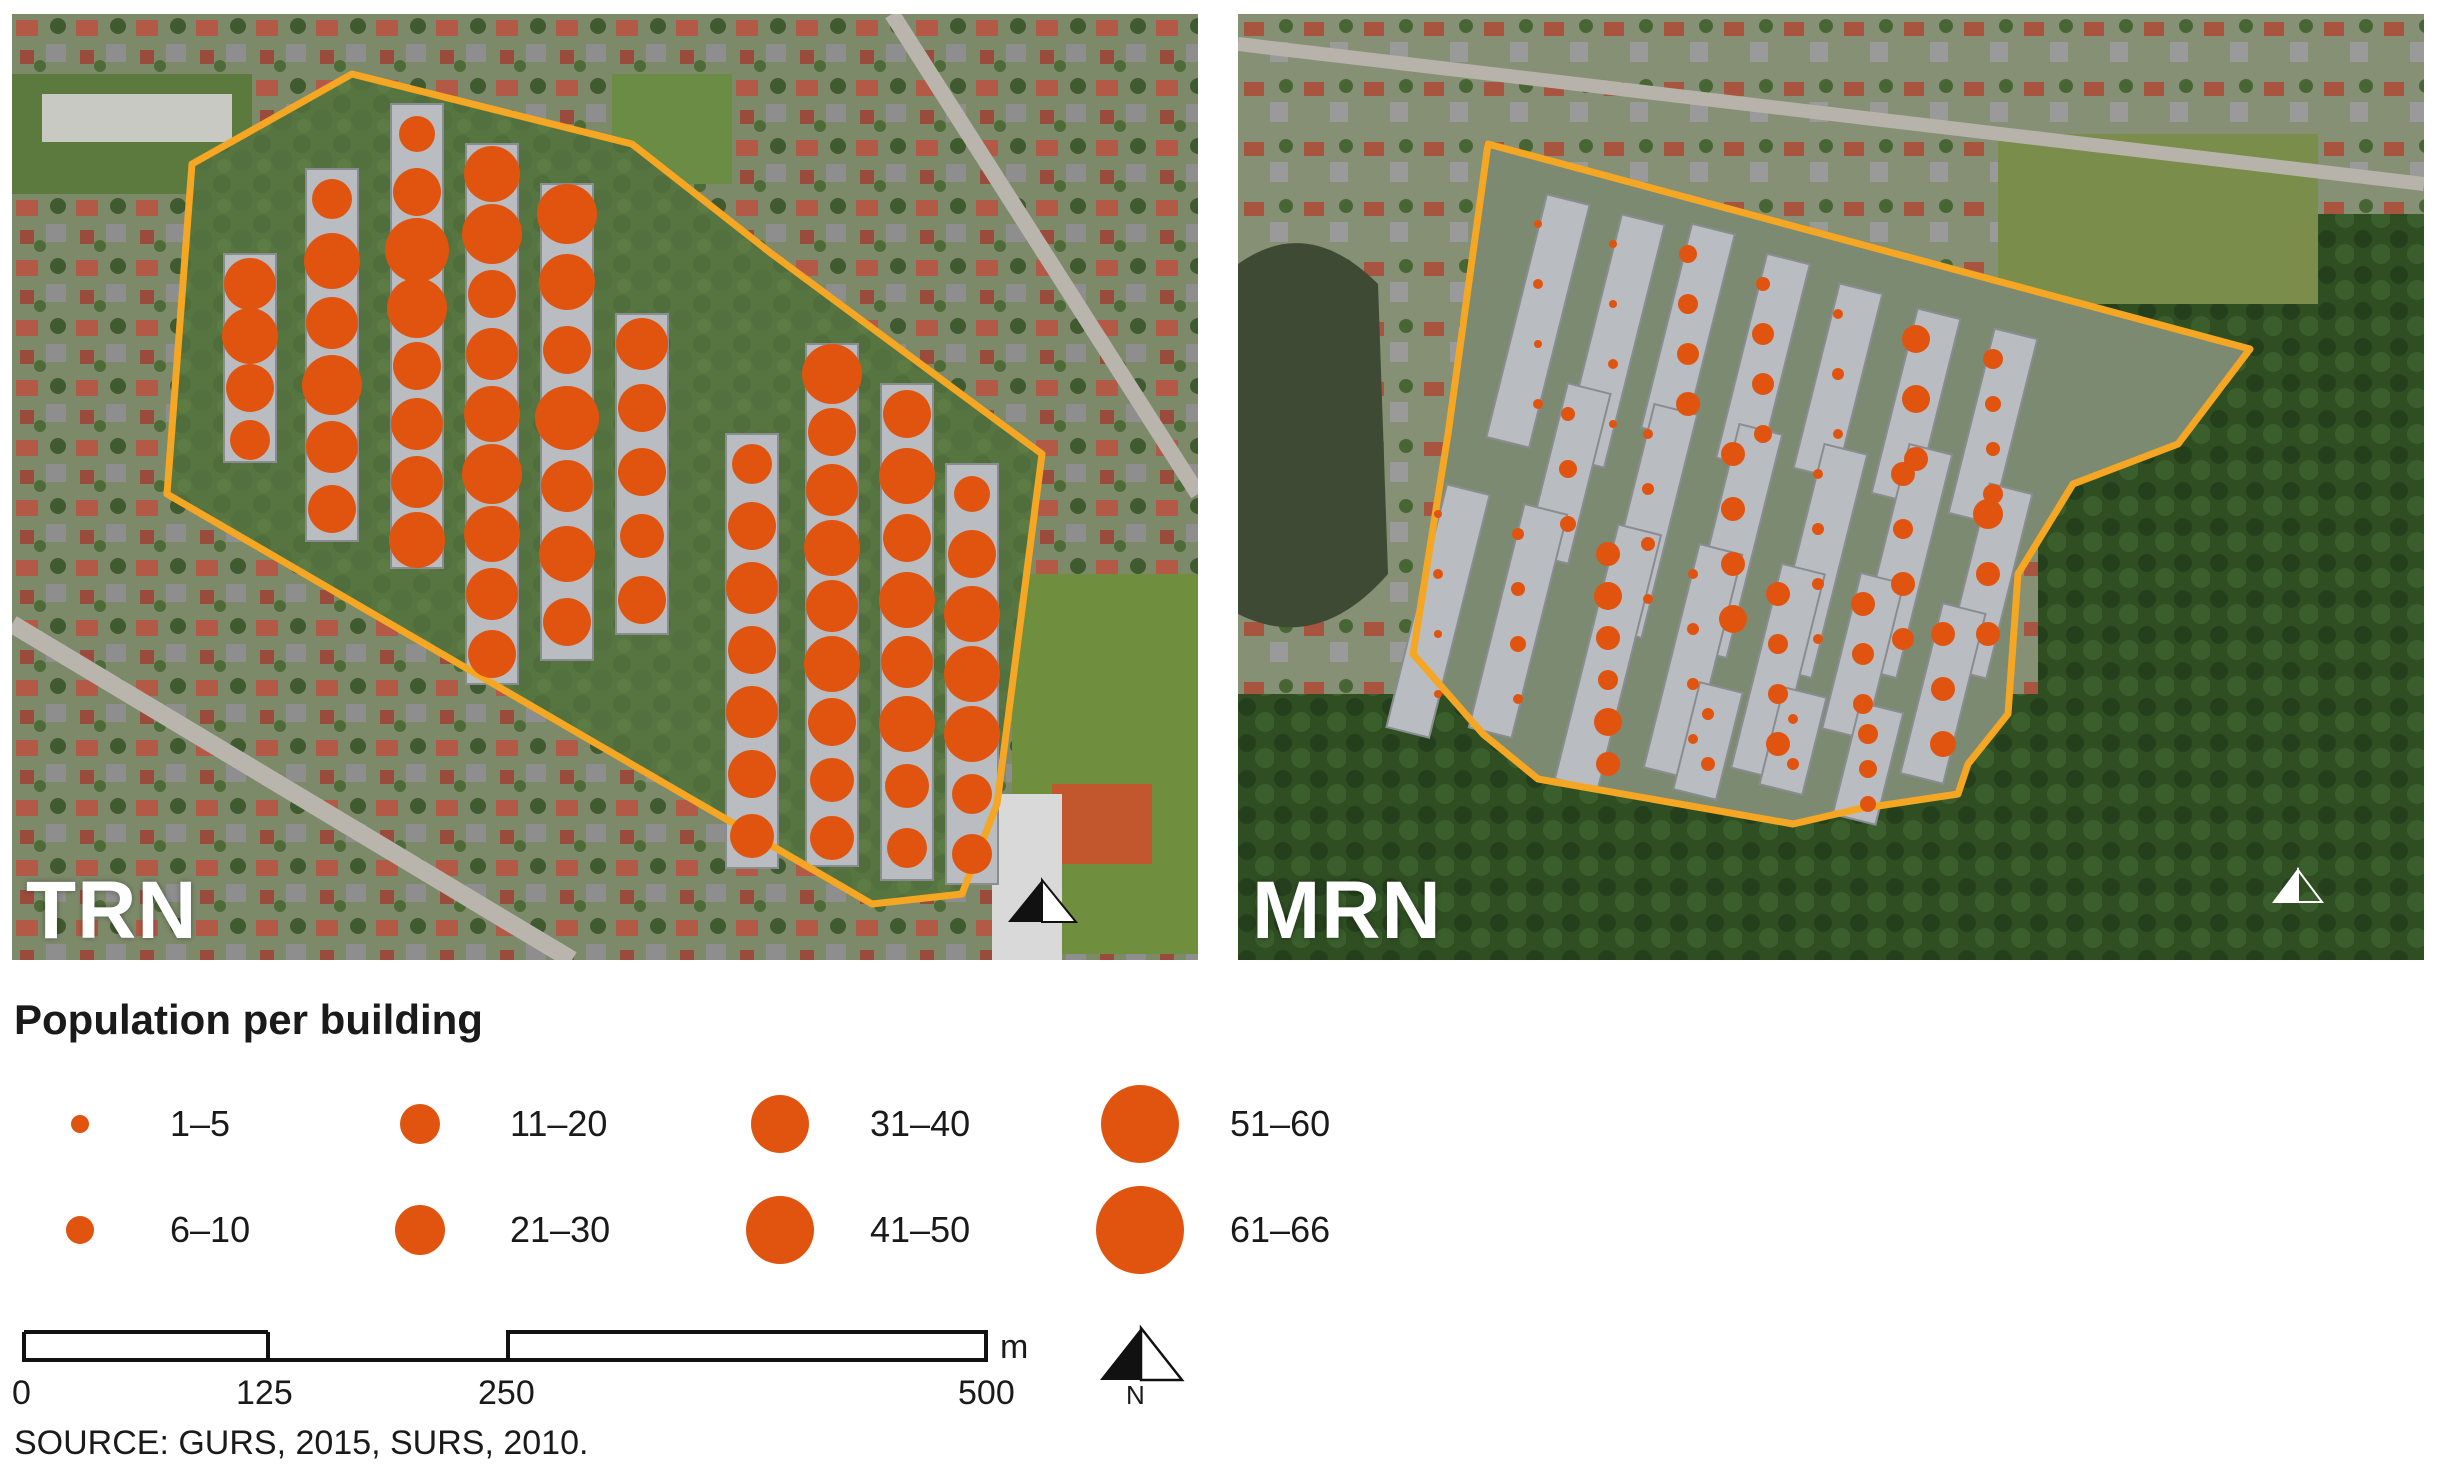  I want to click on legend-item: 21–30, so click(1219, 1230).